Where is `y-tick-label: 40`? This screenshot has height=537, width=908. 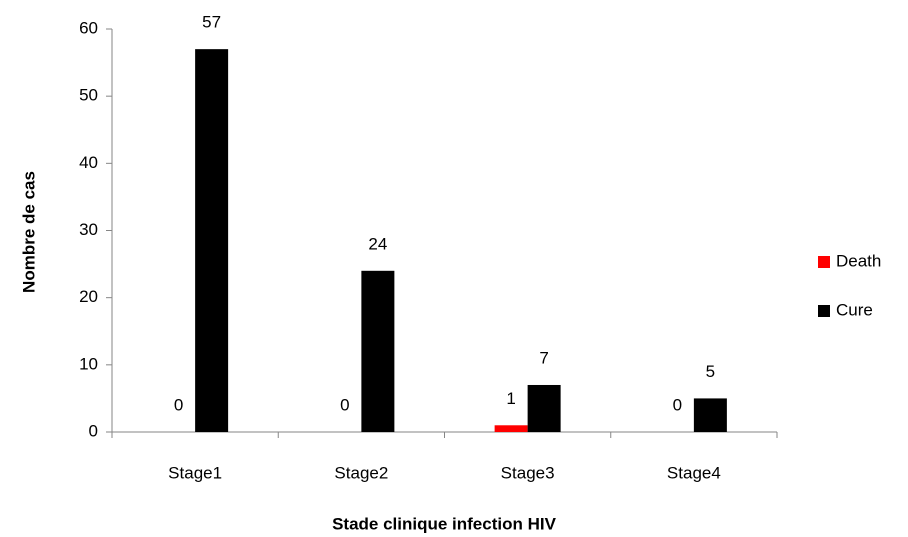
y-tick-label: 40 is located at coordinates (88, 162).